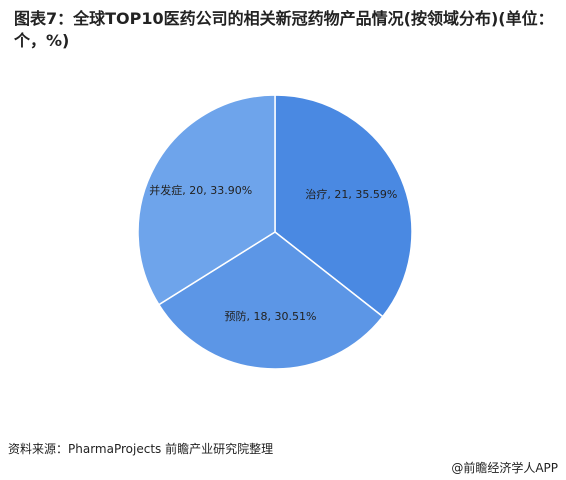 The width and height of the screenshot is (566, 480). I want to click on data-label: 预防, 18, 30.51%, so click(271, 316).